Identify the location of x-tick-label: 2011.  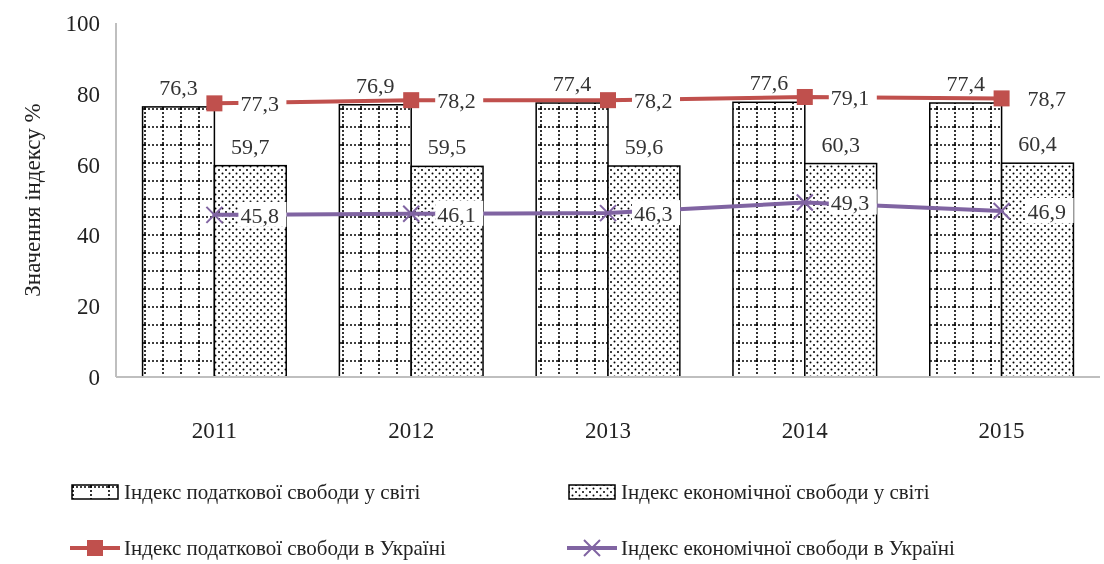
(214, 430).